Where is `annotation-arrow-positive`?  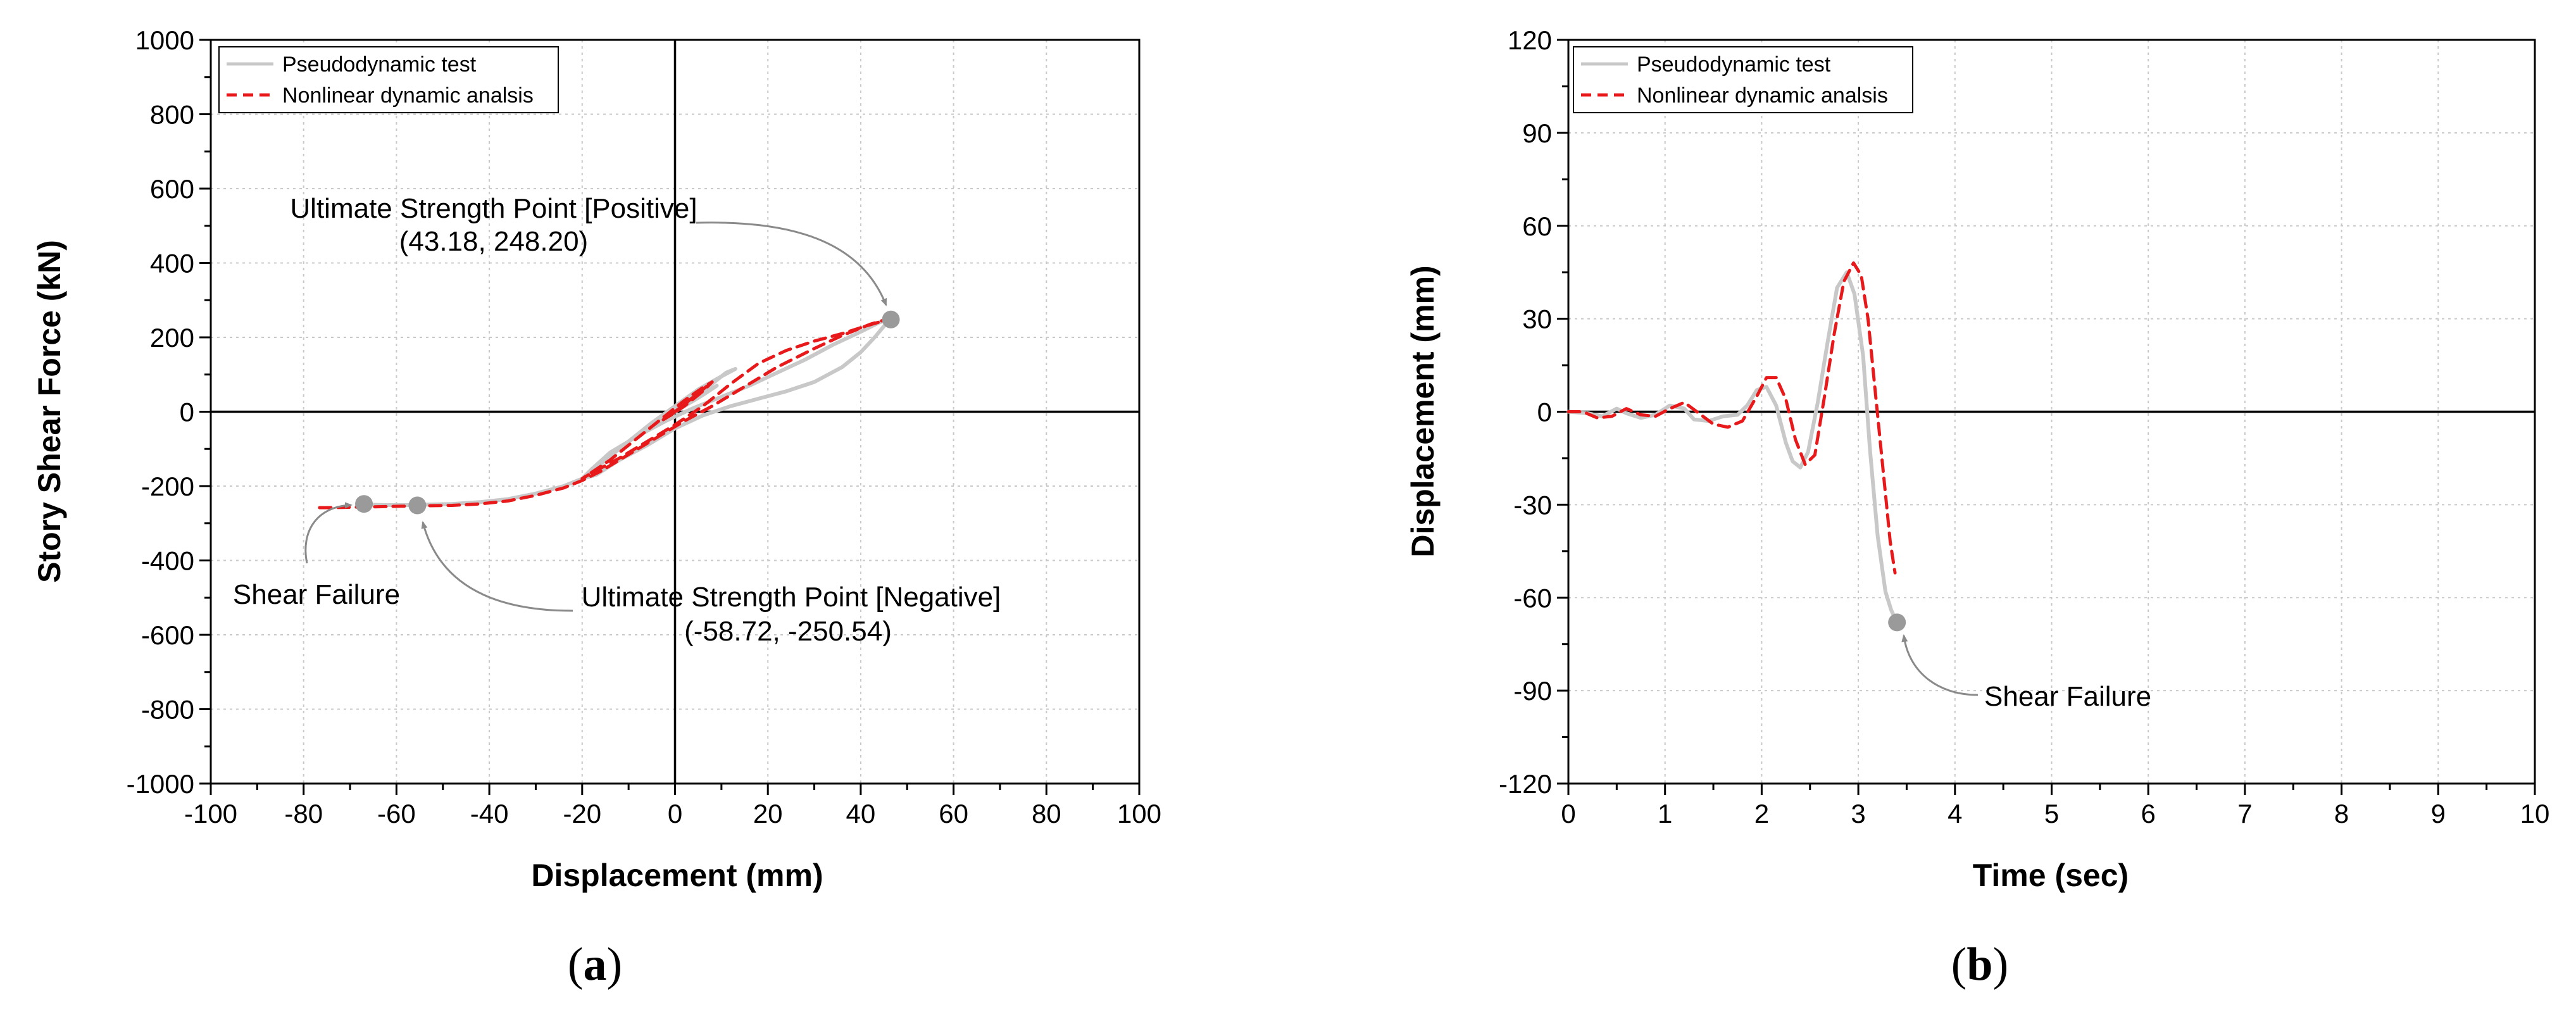
annotation-arrow-positive is located at coordinates (791, 264).